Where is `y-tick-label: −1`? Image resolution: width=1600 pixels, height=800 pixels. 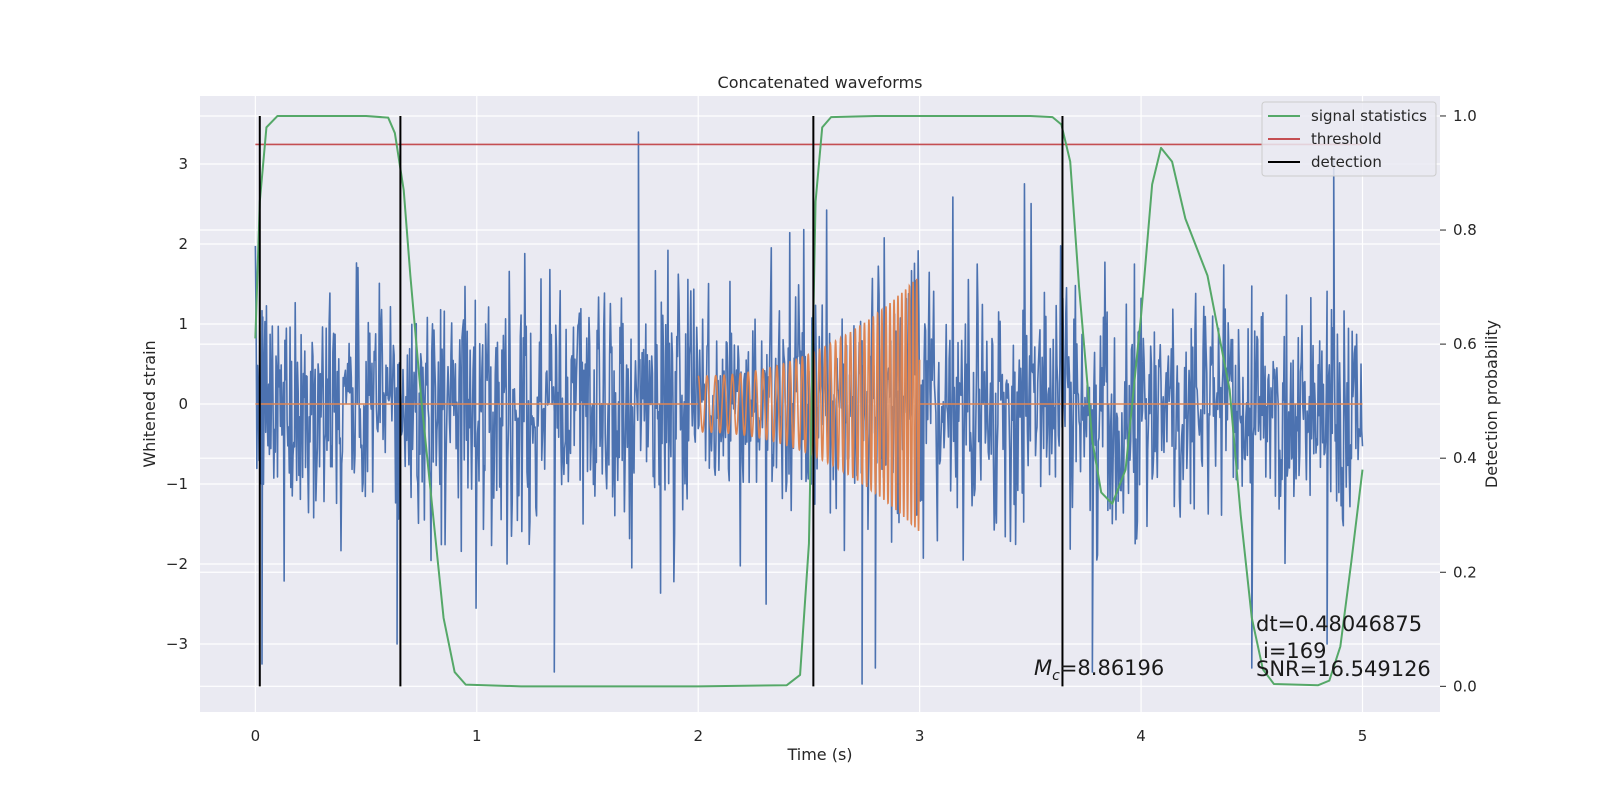 y-tick-label: −1 is located at coordinates (177, 484).